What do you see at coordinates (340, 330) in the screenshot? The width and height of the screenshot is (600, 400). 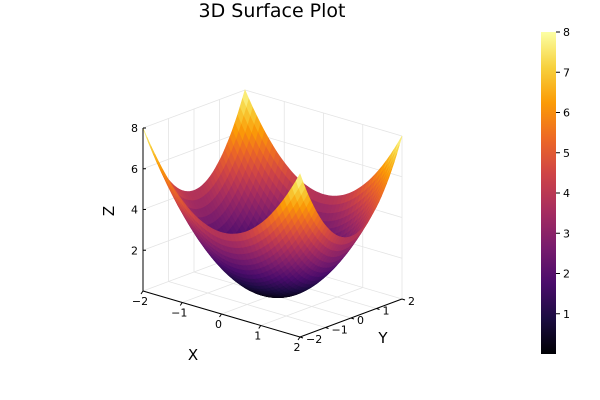 I see `y-tick-label: −1` at bounding box center [340, 330].